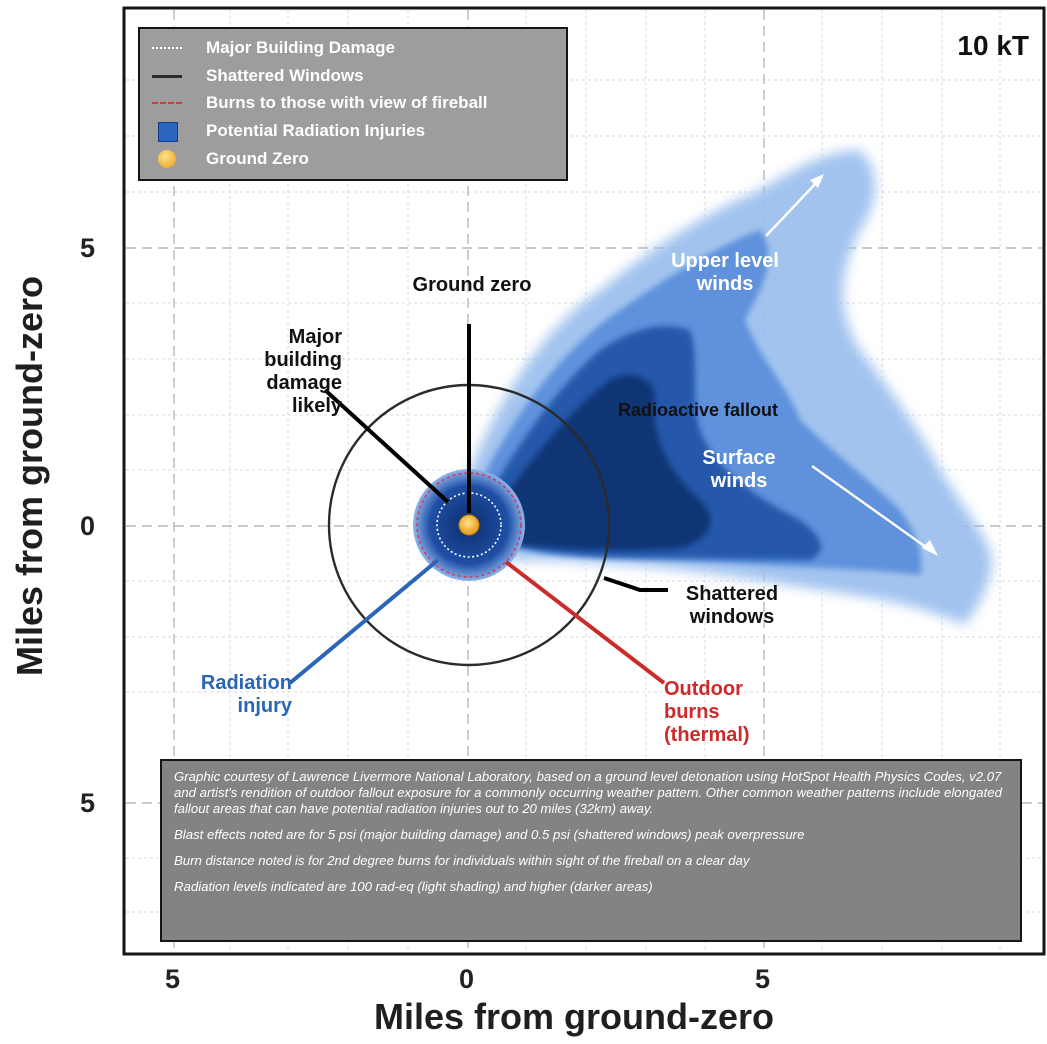 This screenshot has width=1047, height=1044. What do you see at coordinates (603, 463) in the screenshot?
I see `fallout-darkest-region` at bounding box center [603, 463].